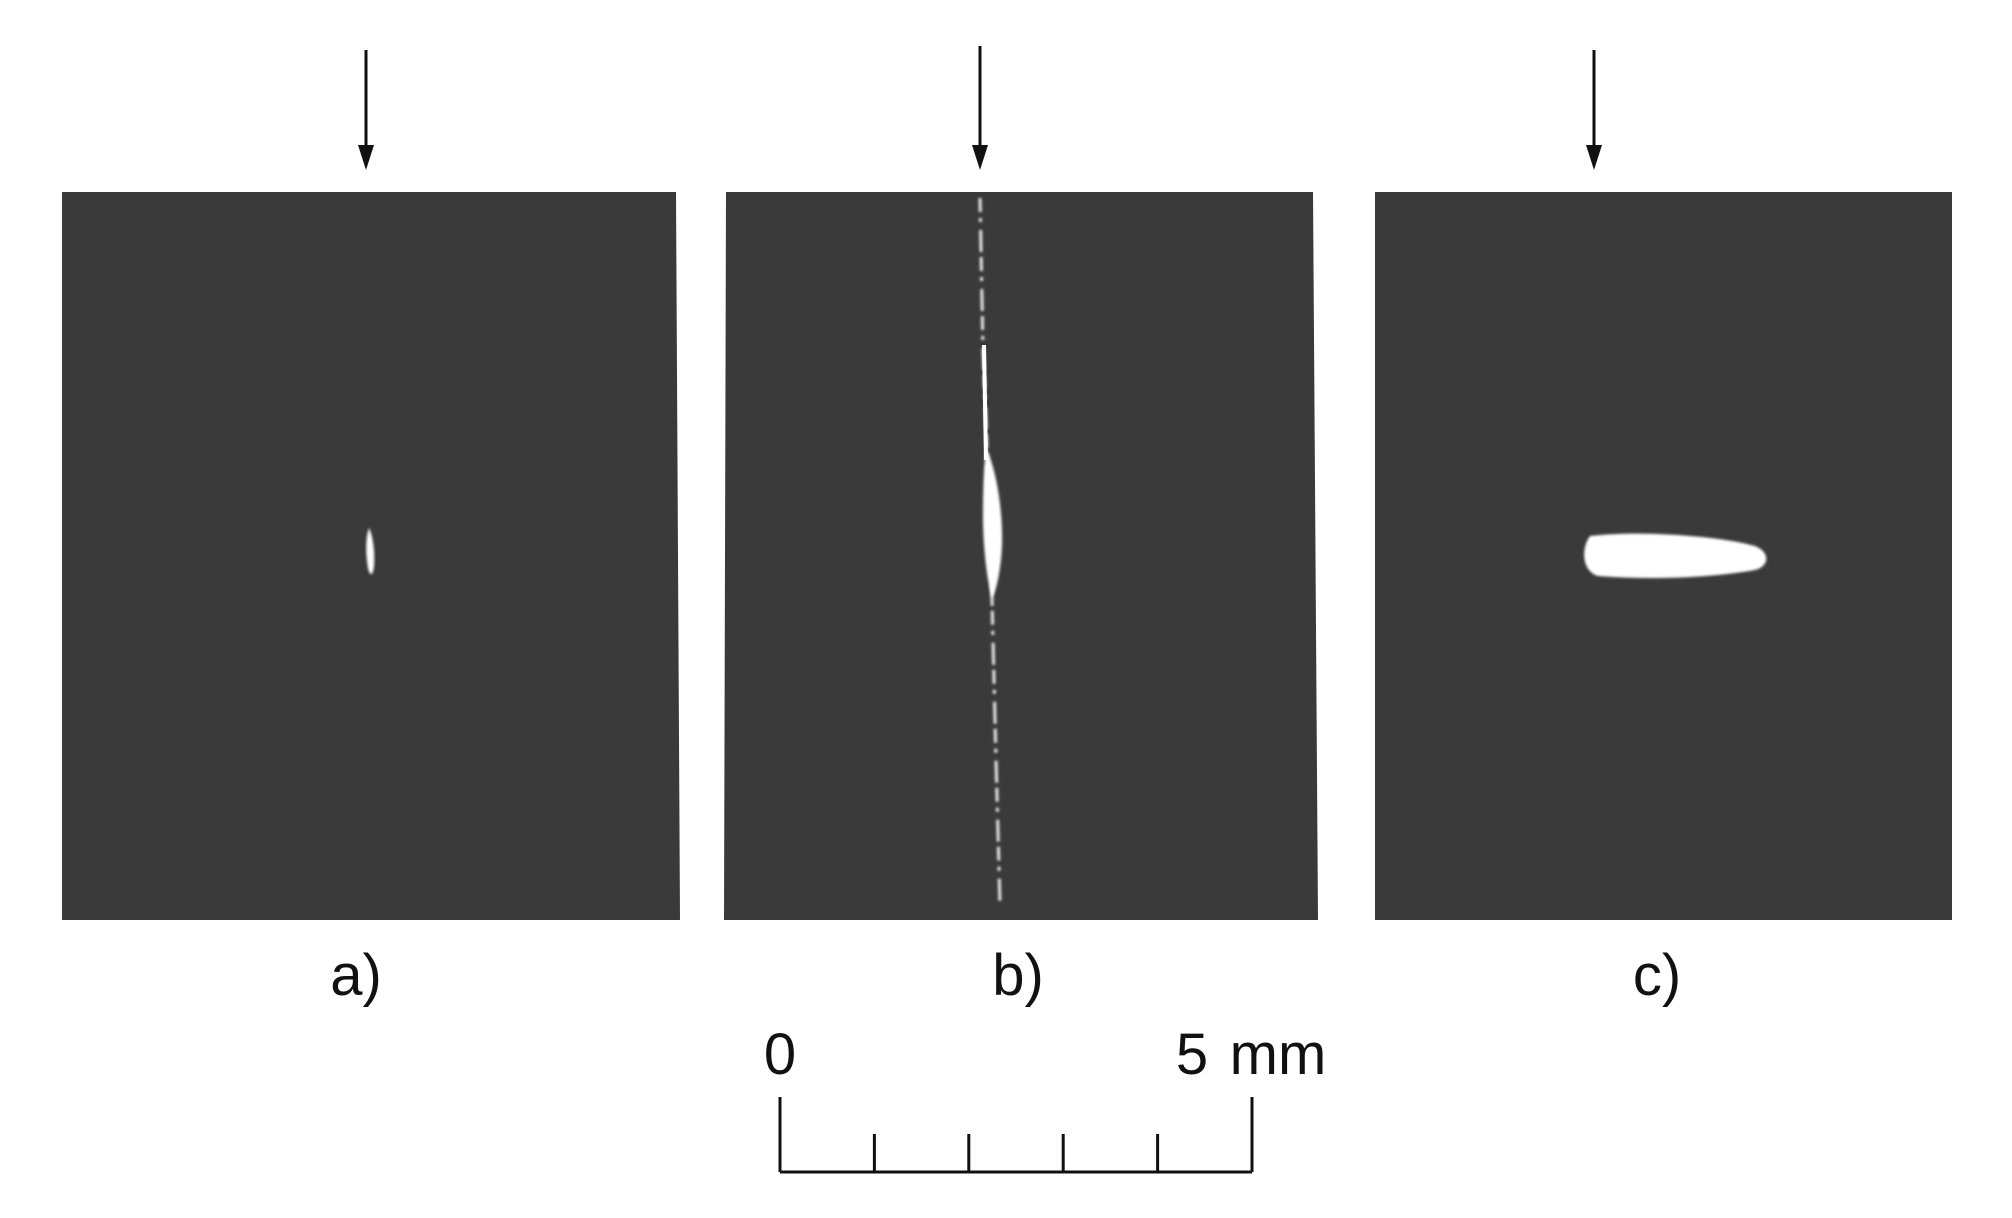 The image size is (2012, 1218). Describe the element at coordinates (1016, 1135) in the screenshot. I see `scale-bar-lines` at that location.